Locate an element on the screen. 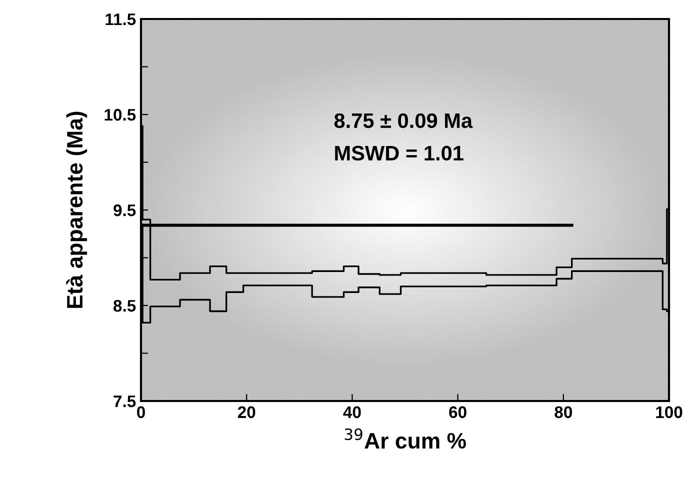  annotation: MSWD = 1.01 is located at coordinates (399, 153).